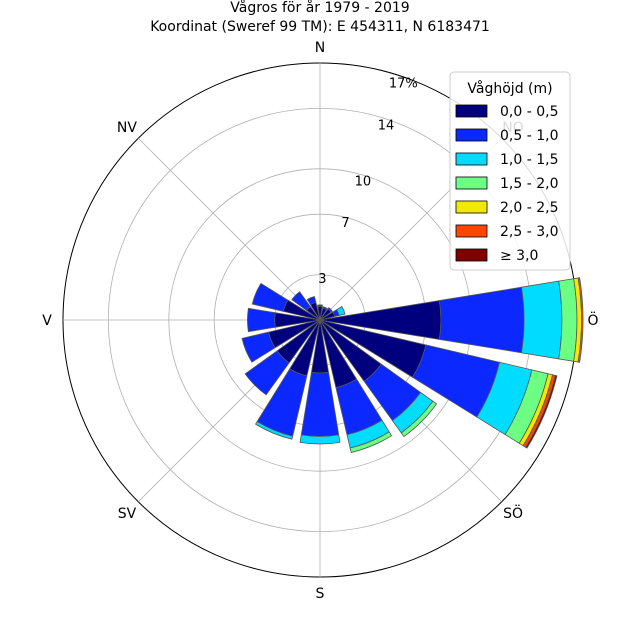  I want to click on radial-tick-label: 3, so click(322, 279).